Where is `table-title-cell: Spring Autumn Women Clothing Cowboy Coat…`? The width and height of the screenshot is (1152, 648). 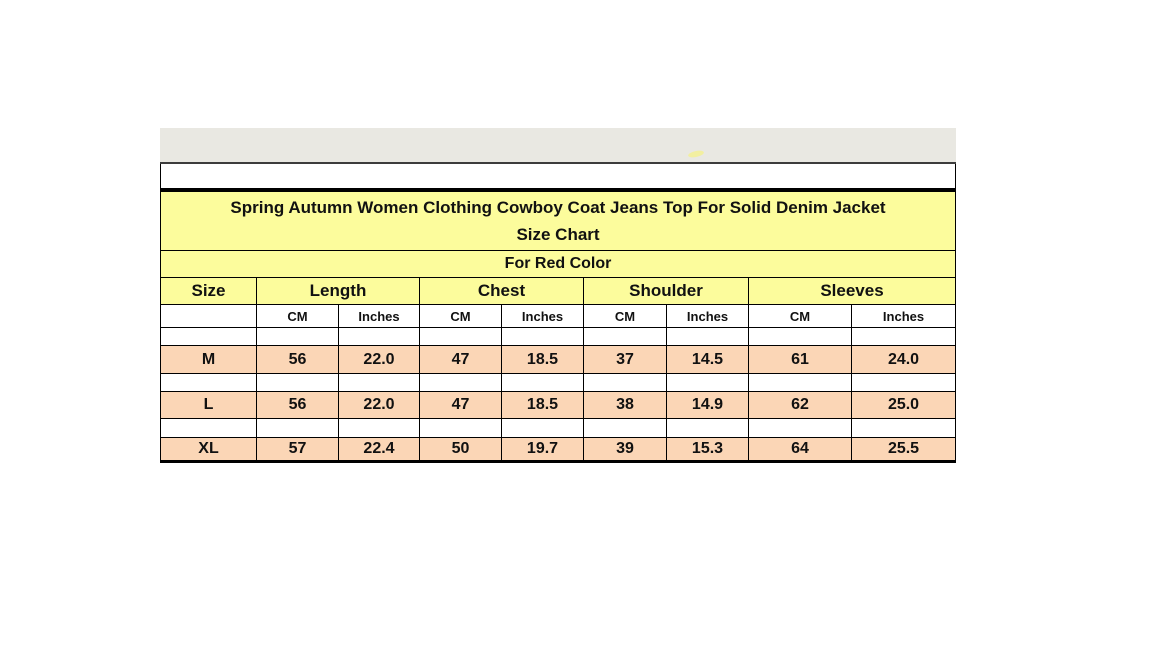 table-title-cell: Spring Autumn Women Clothing Cowboy Coat… is located at coordinates (558, 221).